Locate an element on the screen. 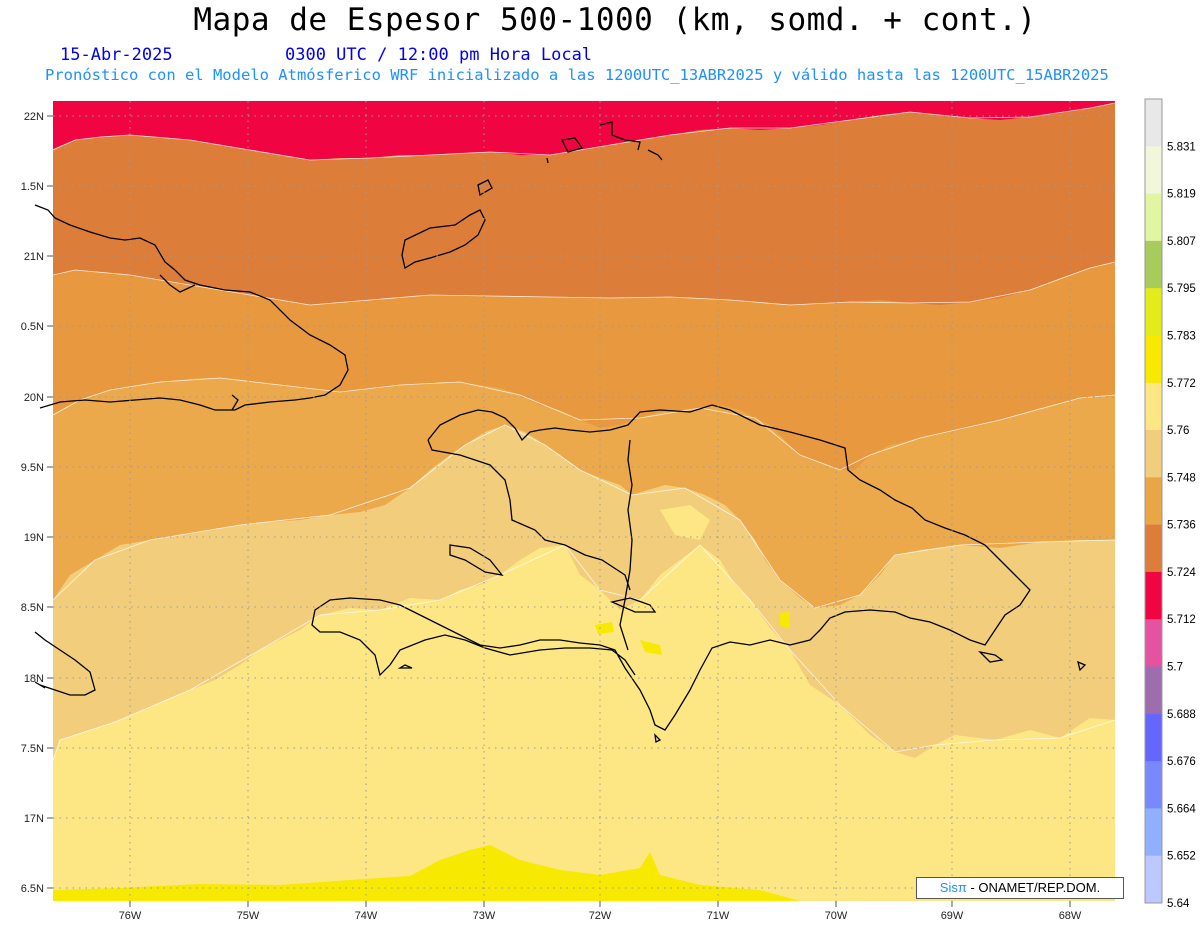 The width and height of the screenshot is (1200, 927). forecast-date: 15-Abr-2025 is located at coordinates (116, 55).